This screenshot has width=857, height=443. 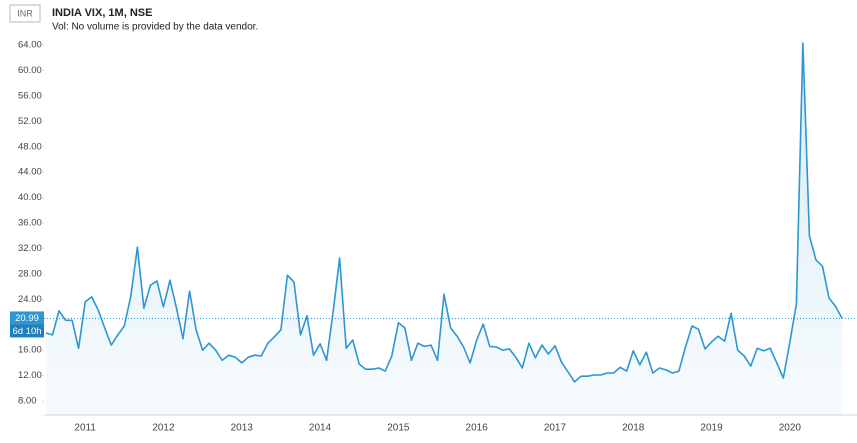 What do you see at coordinates (242, 428) in the screenshot?
I see `x-tick-label: 2013` at bounding box center [242, 428].